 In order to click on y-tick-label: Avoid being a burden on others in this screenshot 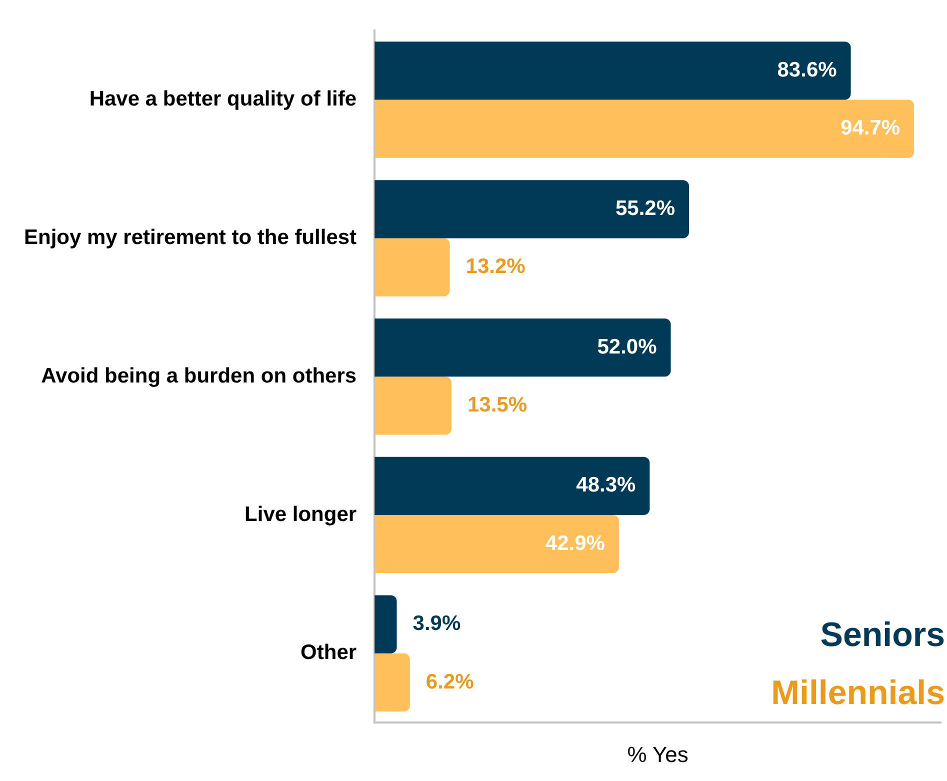, I will do `click(199, 376)`.